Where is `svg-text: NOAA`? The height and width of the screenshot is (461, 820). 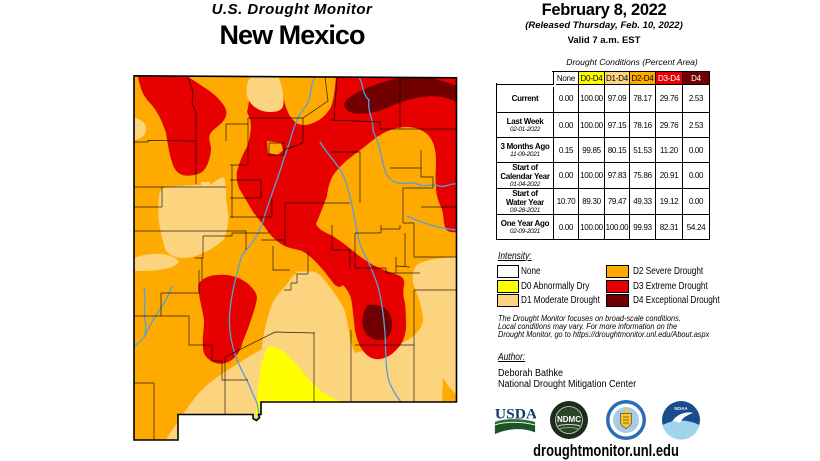
svg-text: NOAA is located at coordinates (681, 408).